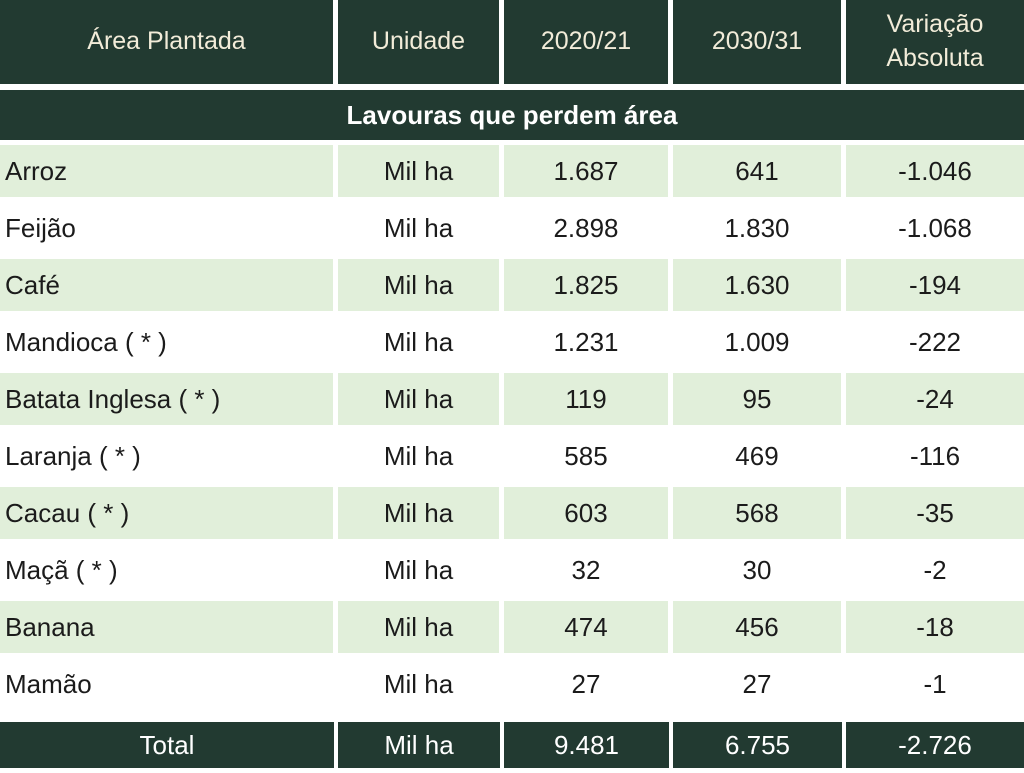  I want to click on total-unit: Mil ha, so click(421, 745).